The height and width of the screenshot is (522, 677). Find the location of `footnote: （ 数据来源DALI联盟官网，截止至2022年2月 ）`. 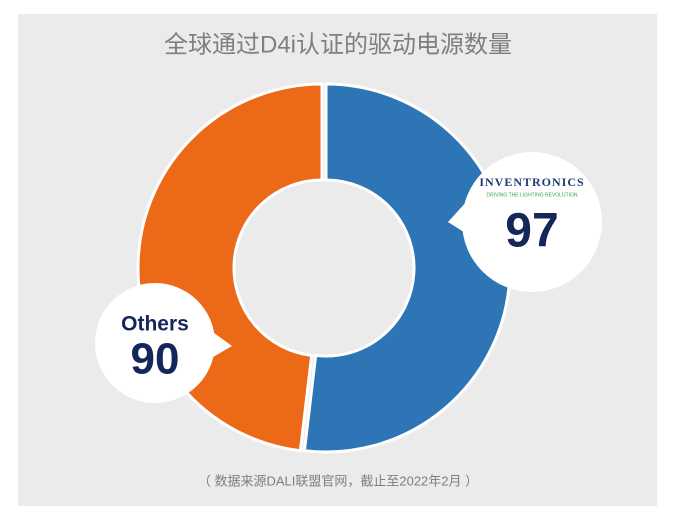

footnote: （ 数据来源DALI联盟官网，截止至2022年2月 ） is located at coordinates (338, 480).